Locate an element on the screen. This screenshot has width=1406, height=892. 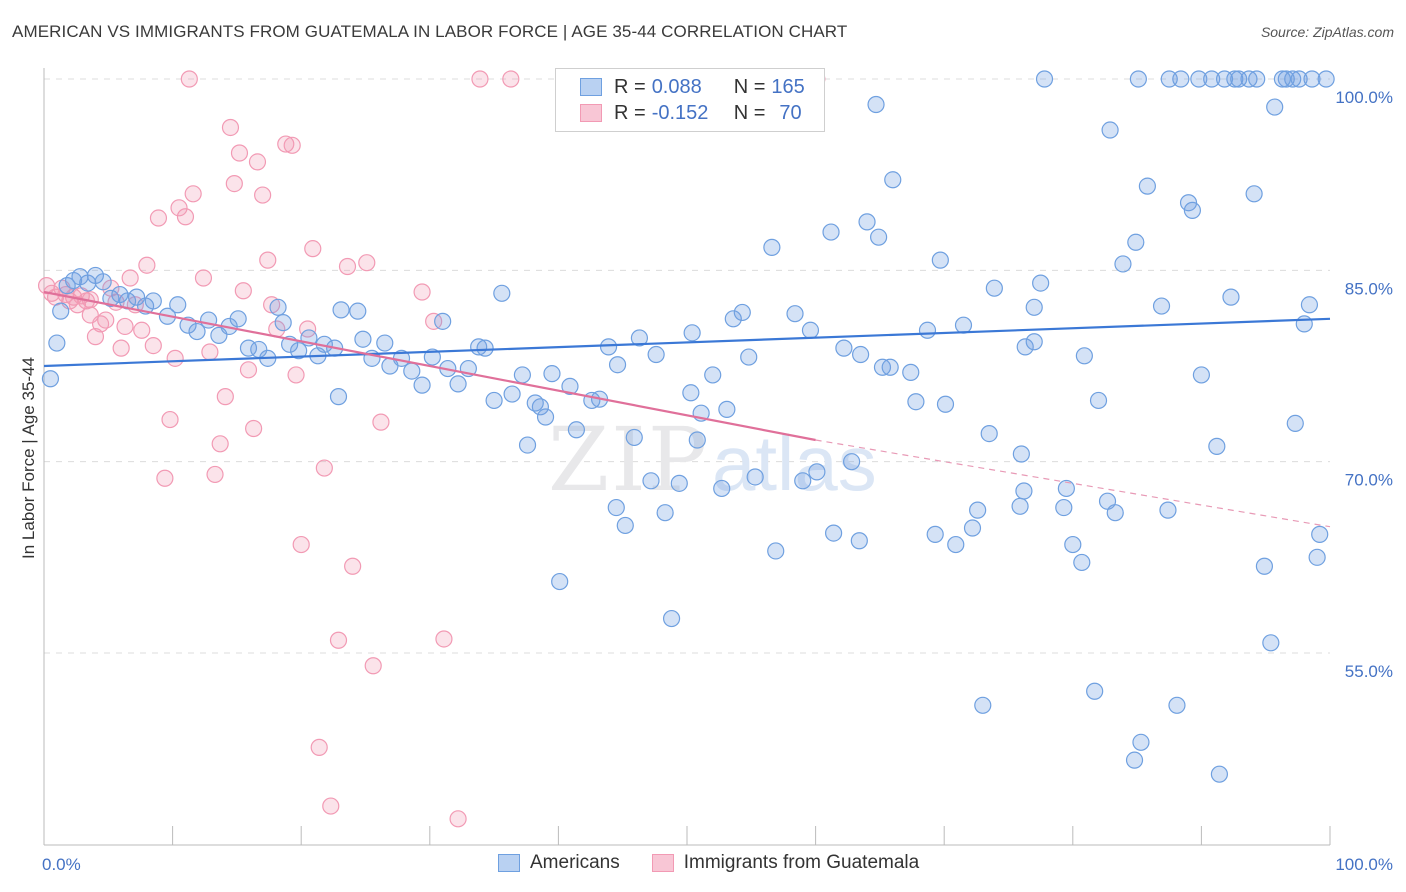
legend-n-label: N = is located at coordinates (749, 86).